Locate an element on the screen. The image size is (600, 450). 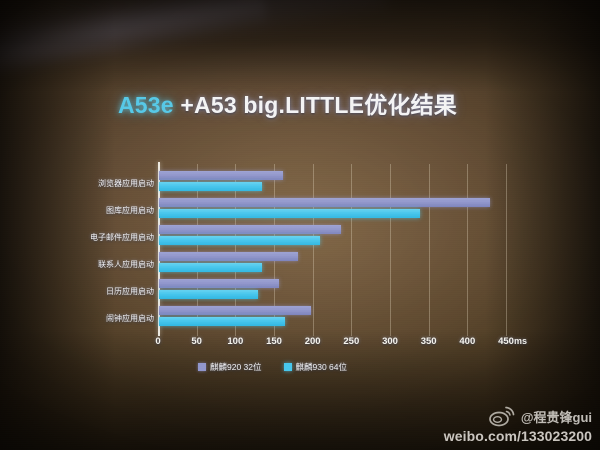
x-tick-label: 50 is located at coordinates (196, 341).